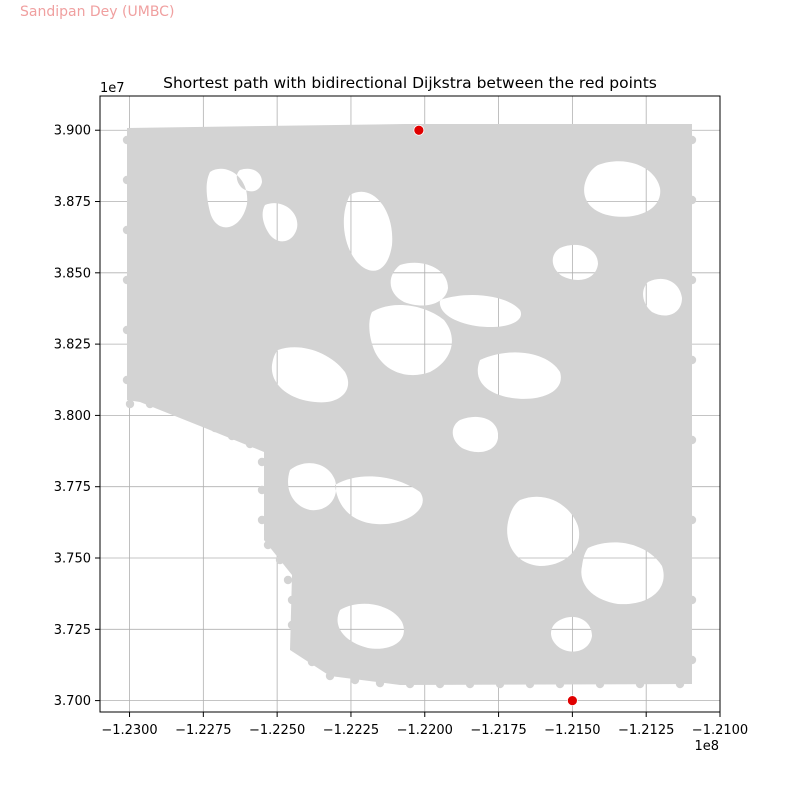 This screenshot has width=800, height=800. What do you see at coordinates (112, 88) in the screenshot?
I see `y-axis-multiplier: 1e7` at bounding box center [112, 88].